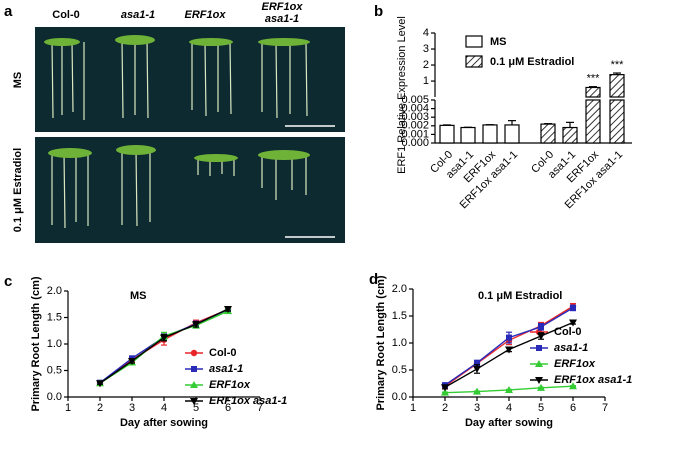 This screenshot has height=460, width=697. Describe the element at coordinates (177, 98) in the screenshot. I see `cotyledons` at that location.